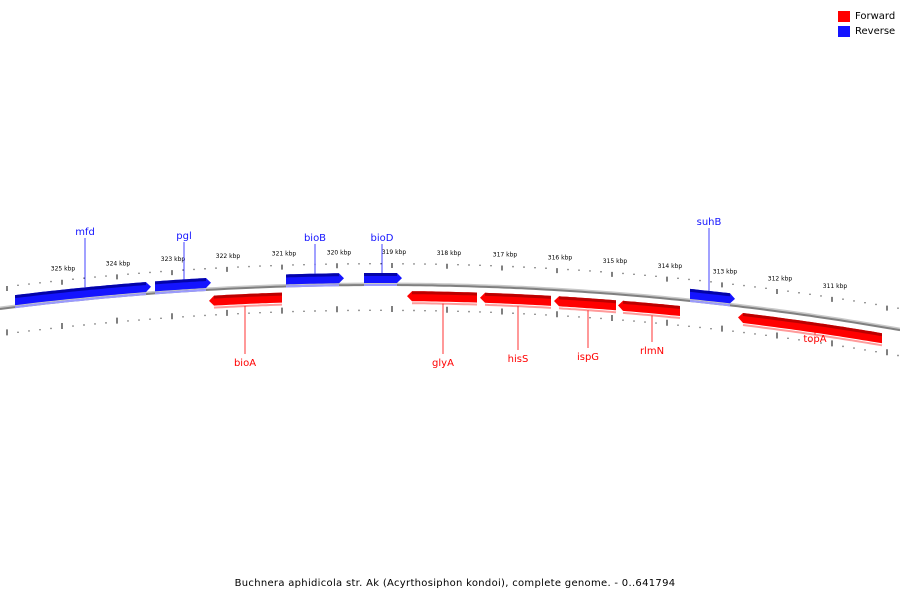 This screenshot has height=600, width=900. I want to click on legend-forward: Forward, so click(866, 16).